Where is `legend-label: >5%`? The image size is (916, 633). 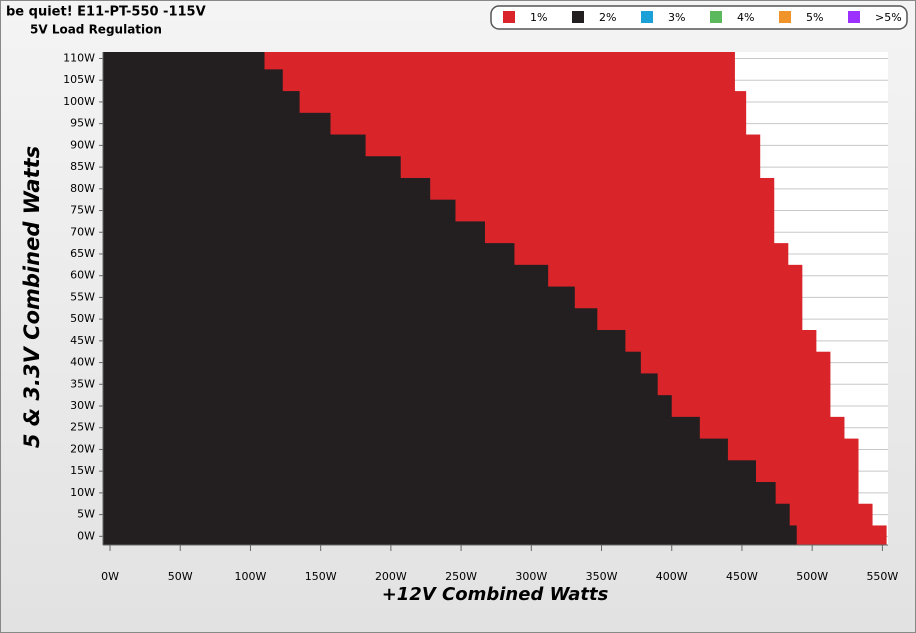 legend-label: >5% is located at coordinates (888, 17).